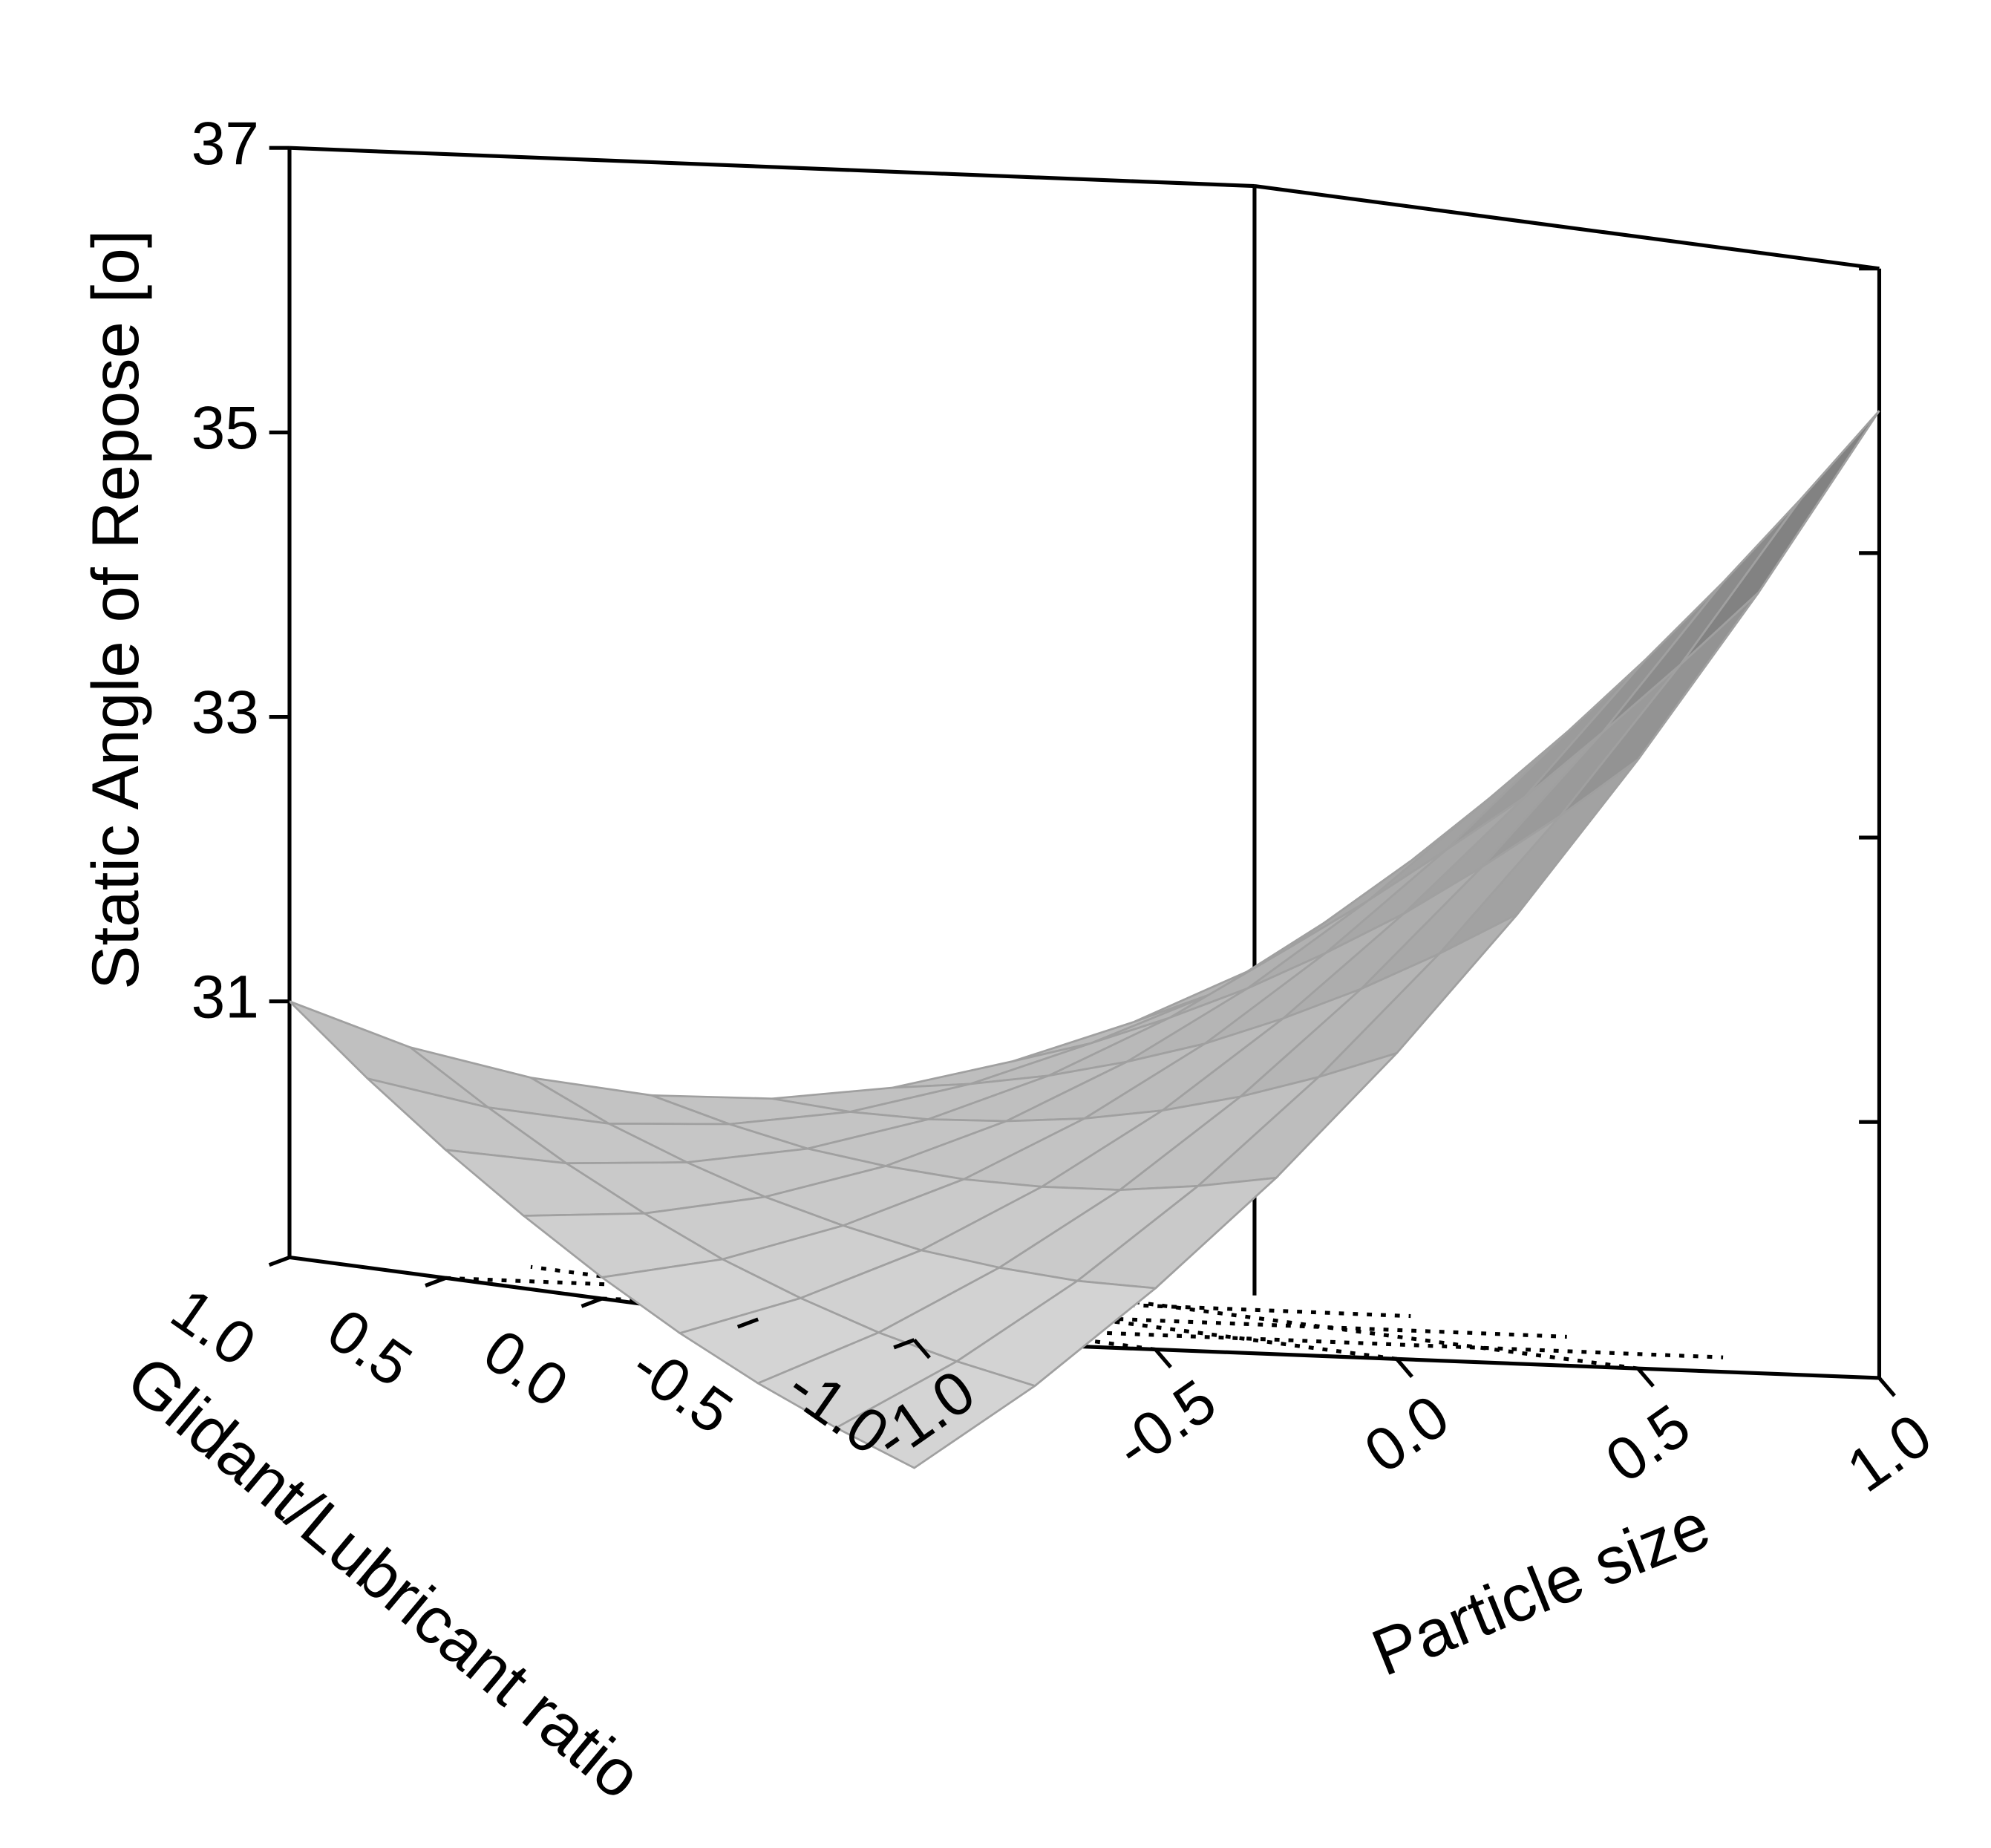 This screenshot has height=1848, width=1991. Describe the element at coordinates (370, 1348) in the screenshot. I see `y-tick-label: 0.5` at that location.